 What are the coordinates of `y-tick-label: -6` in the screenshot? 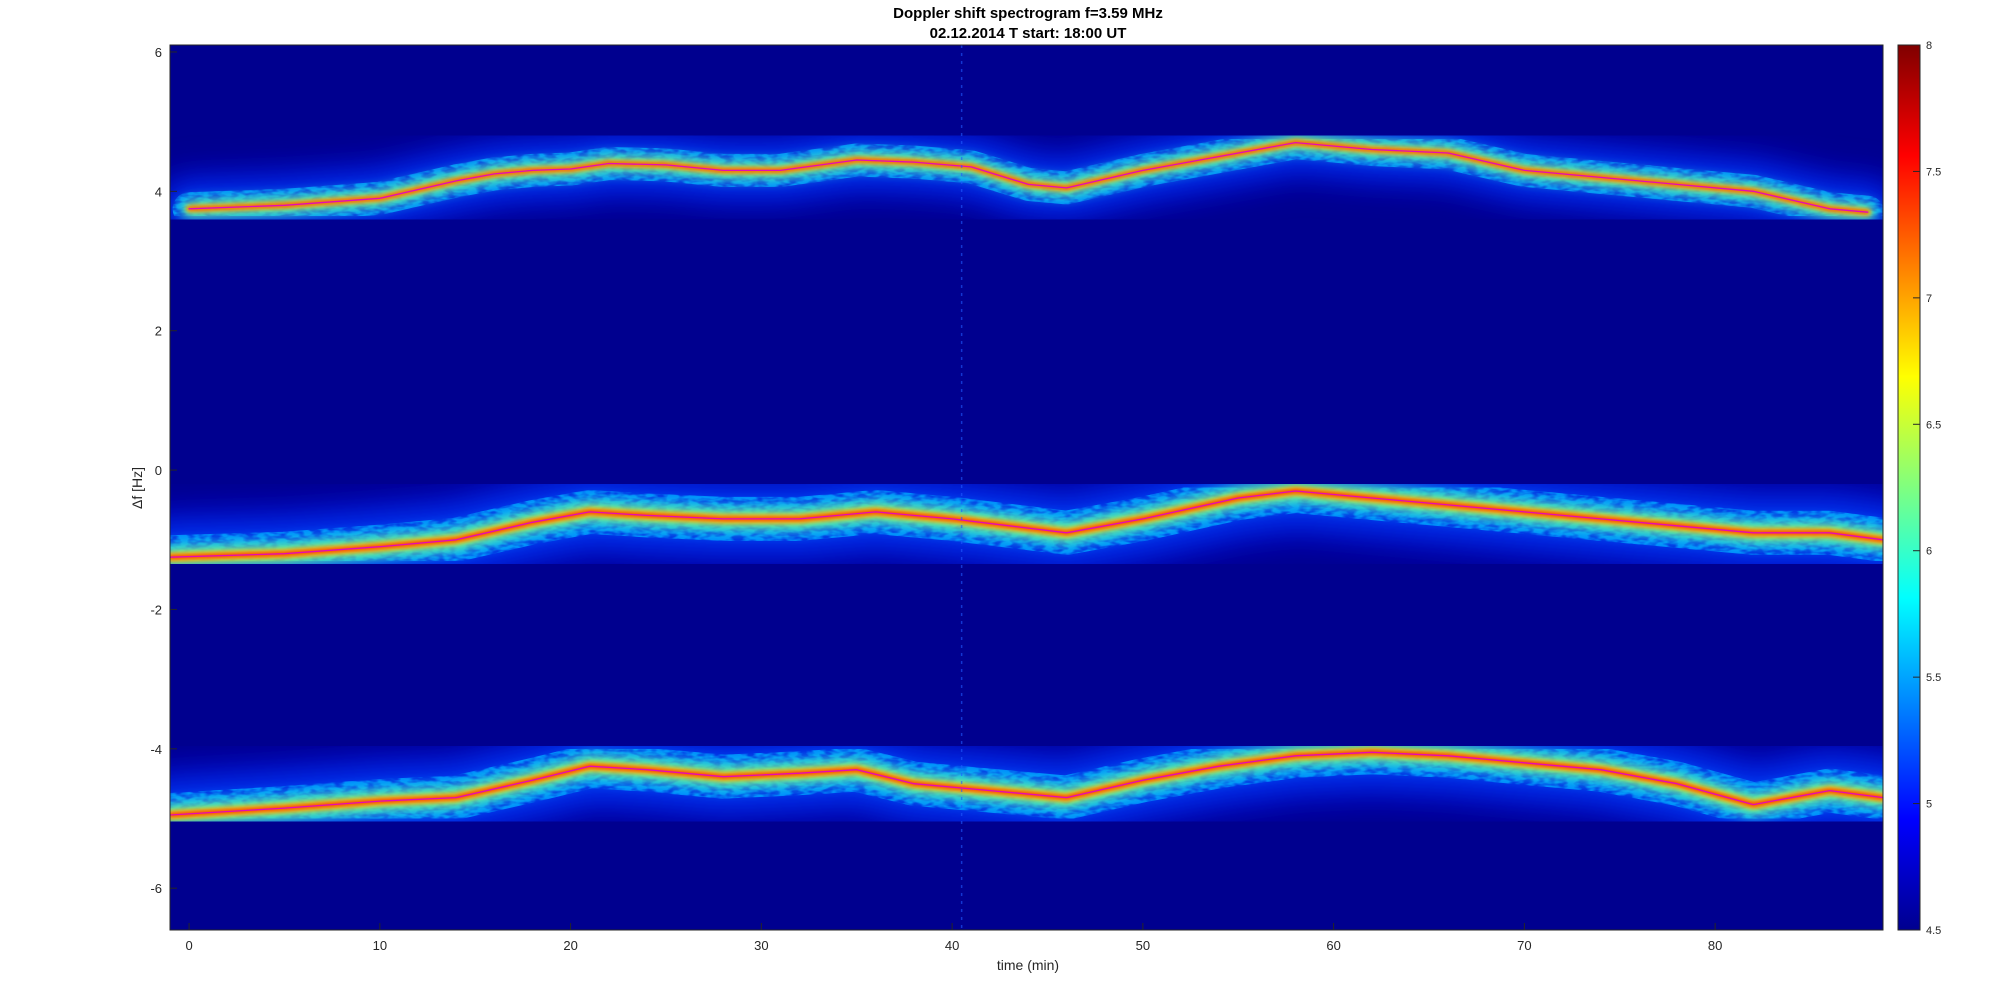 It's located at (156, 888).